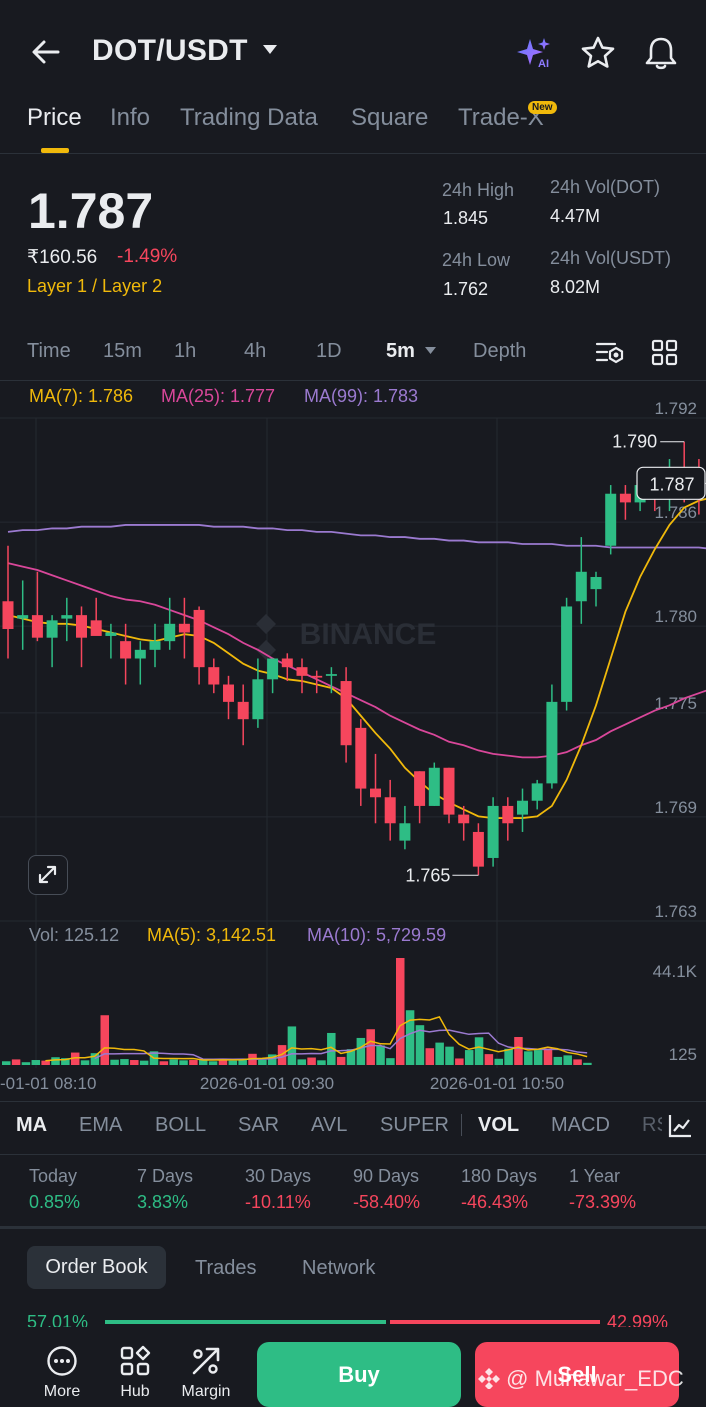  I want to click on low-marker-label: 1.765, so click(427, 875).